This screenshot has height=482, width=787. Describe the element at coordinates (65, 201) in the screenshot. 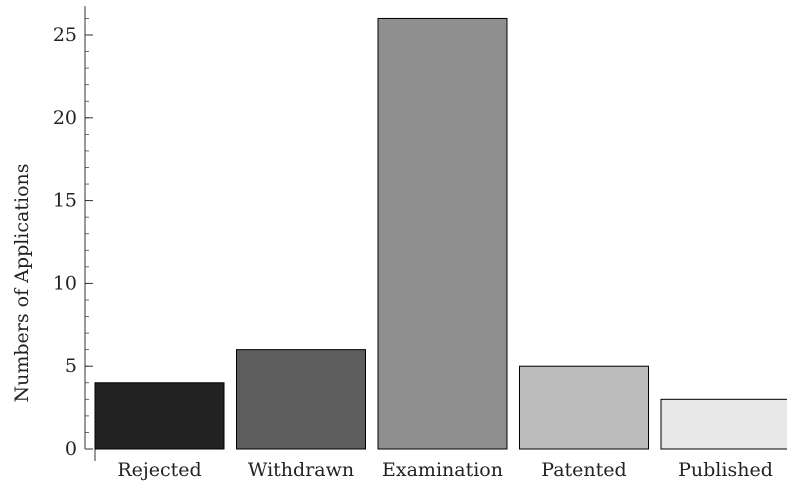

I see `y-tick-label: 15` at that location.